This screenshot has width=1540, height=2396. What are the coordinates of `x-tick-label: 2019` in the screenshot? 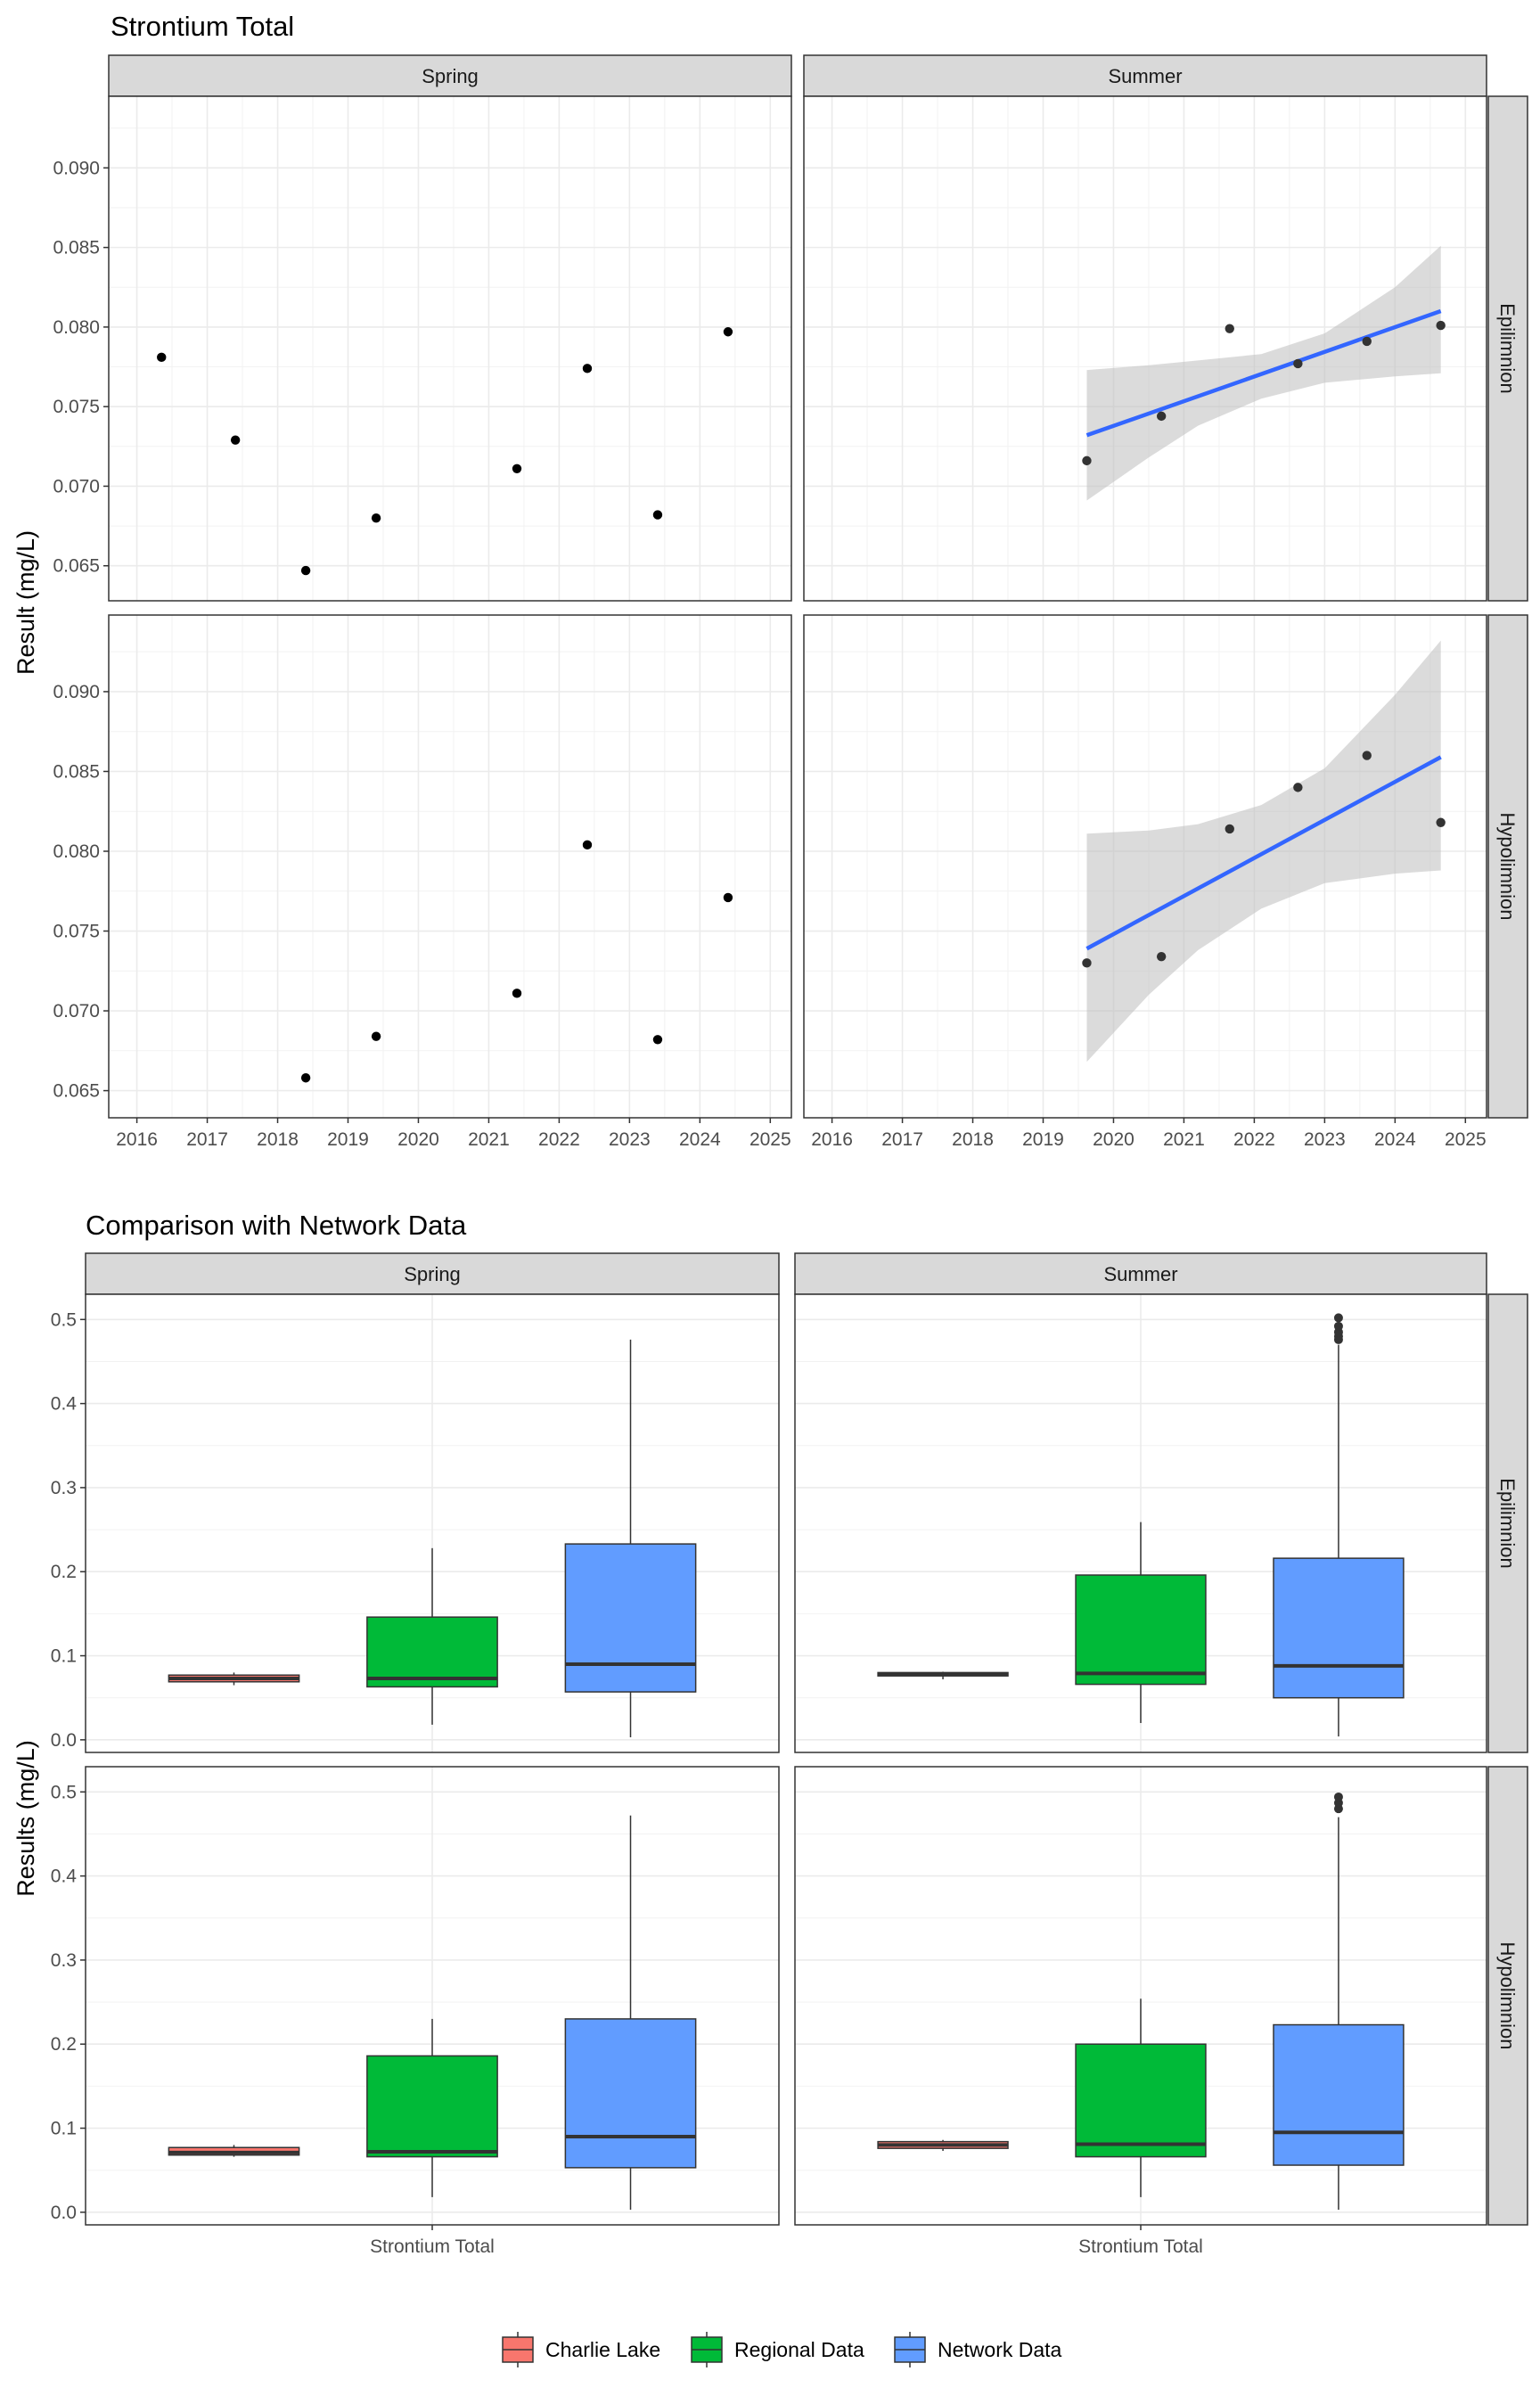 It's located at (348, 1139).